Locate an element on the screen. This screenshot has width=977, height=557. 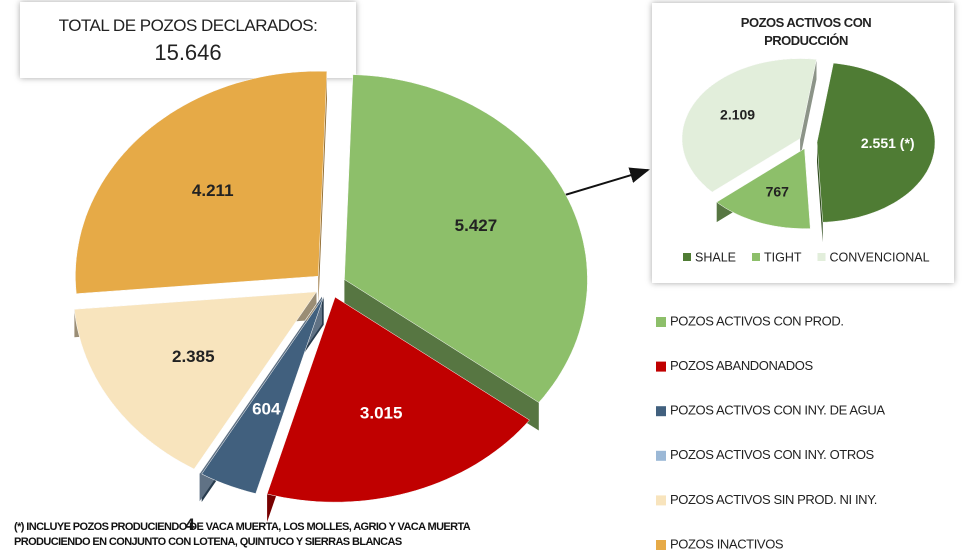
data-label: 3.015 is located at coordinates (381, 412).